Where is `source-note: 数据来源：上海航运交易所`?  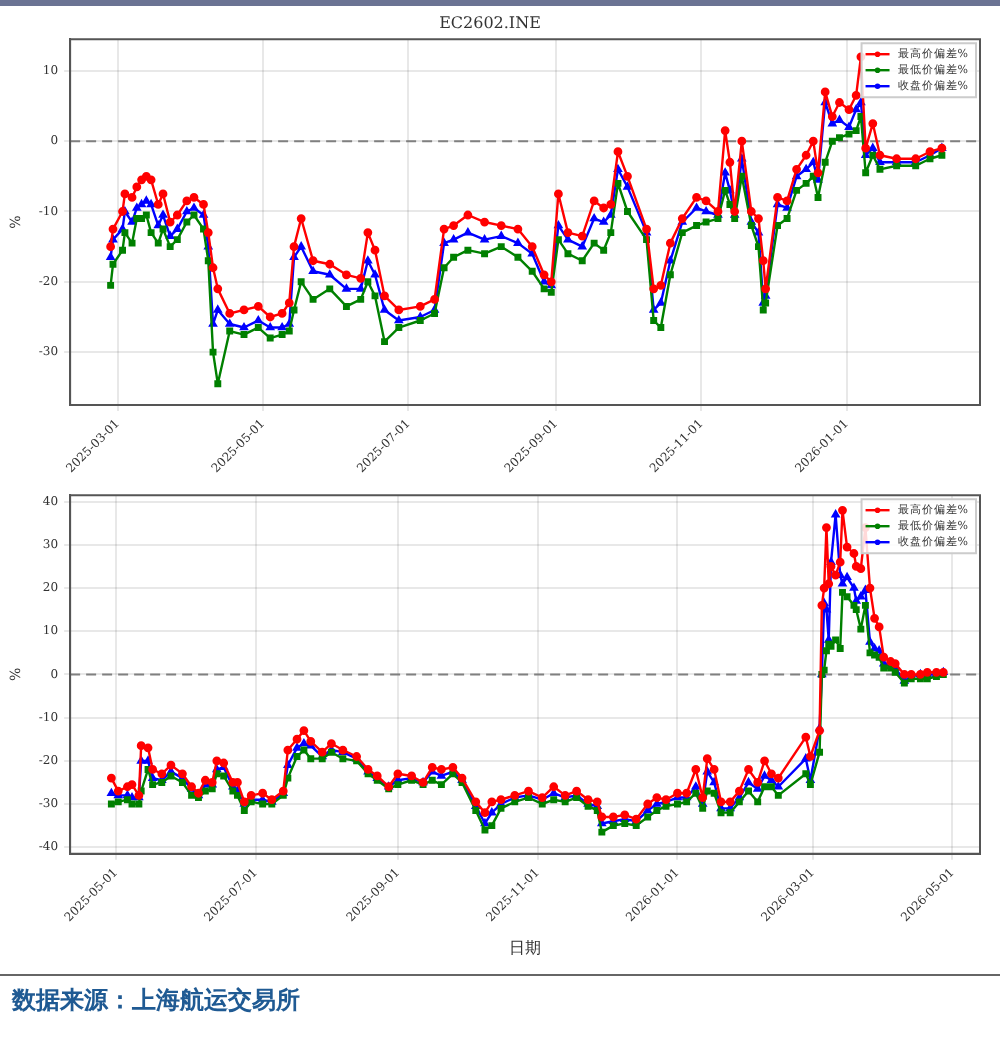
source-note: 数据来源：上海航运交易所 is located at coordinates (155, 1001).